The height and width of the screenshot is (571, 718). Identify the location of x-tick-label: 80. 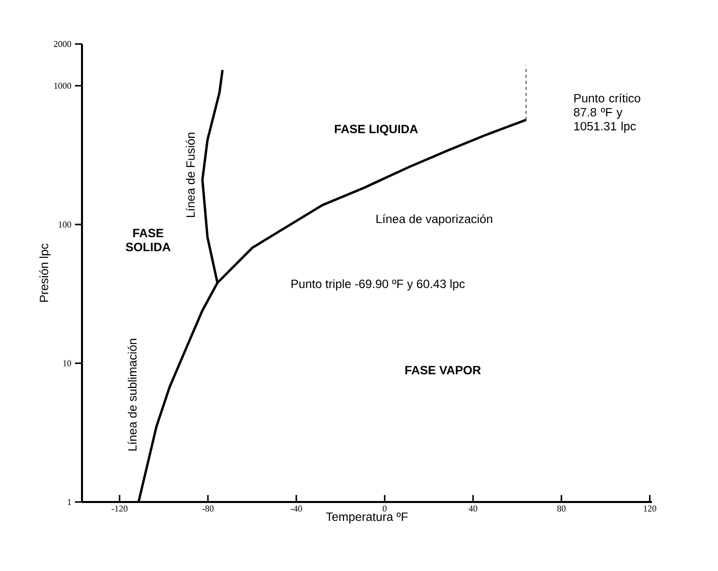
(561, 509).